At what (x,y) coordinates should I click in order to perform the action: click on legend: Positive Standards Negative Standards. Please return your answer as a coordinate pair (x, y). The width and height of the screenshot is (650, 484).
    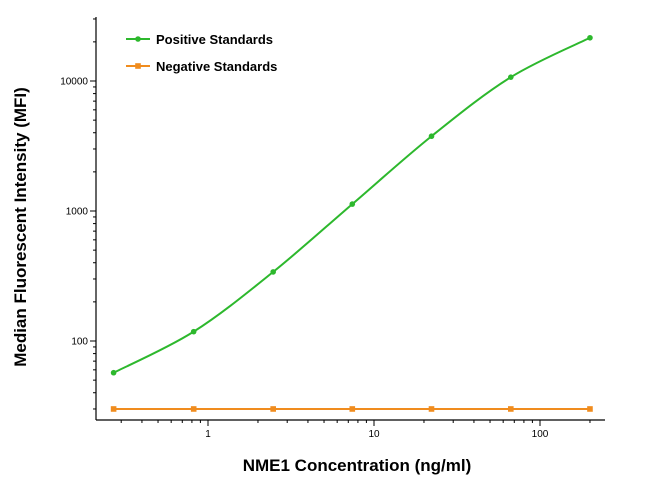
    Looking at the image, I should click on (201, 53).